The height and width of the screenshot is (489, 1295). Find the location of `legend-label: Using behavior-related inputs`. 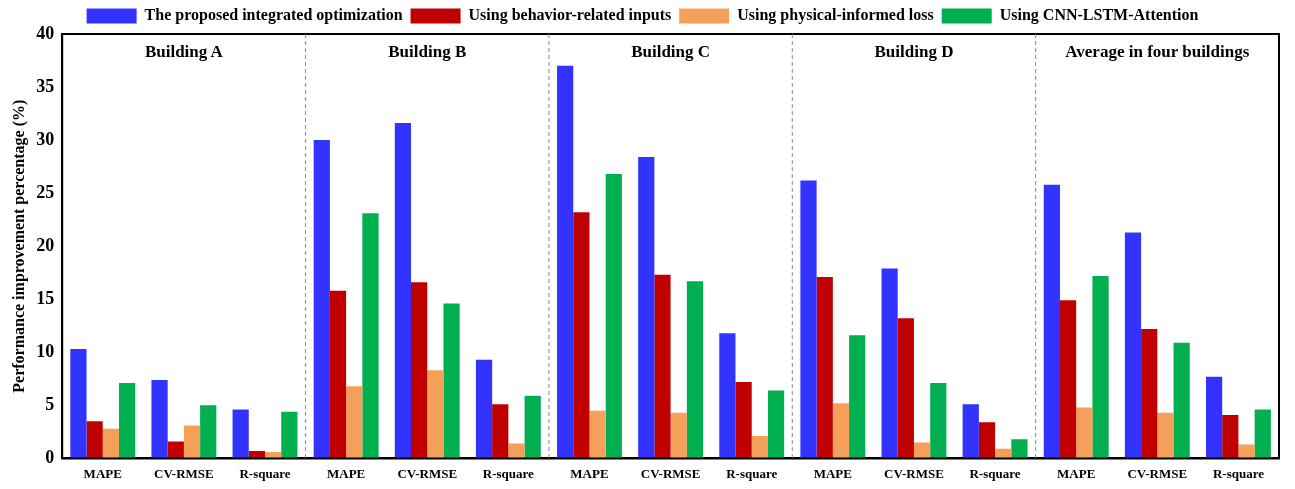

legend-label: Using behavior-related inputs is located at coordinates (570, 15).